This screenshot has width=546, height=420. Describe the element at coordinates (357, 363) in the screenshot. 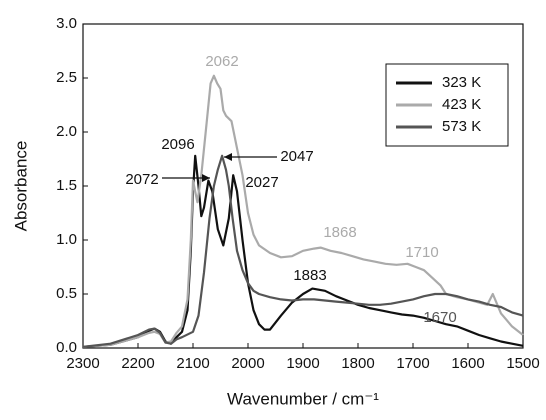

I see `x-tick-label: 1800` at that location.